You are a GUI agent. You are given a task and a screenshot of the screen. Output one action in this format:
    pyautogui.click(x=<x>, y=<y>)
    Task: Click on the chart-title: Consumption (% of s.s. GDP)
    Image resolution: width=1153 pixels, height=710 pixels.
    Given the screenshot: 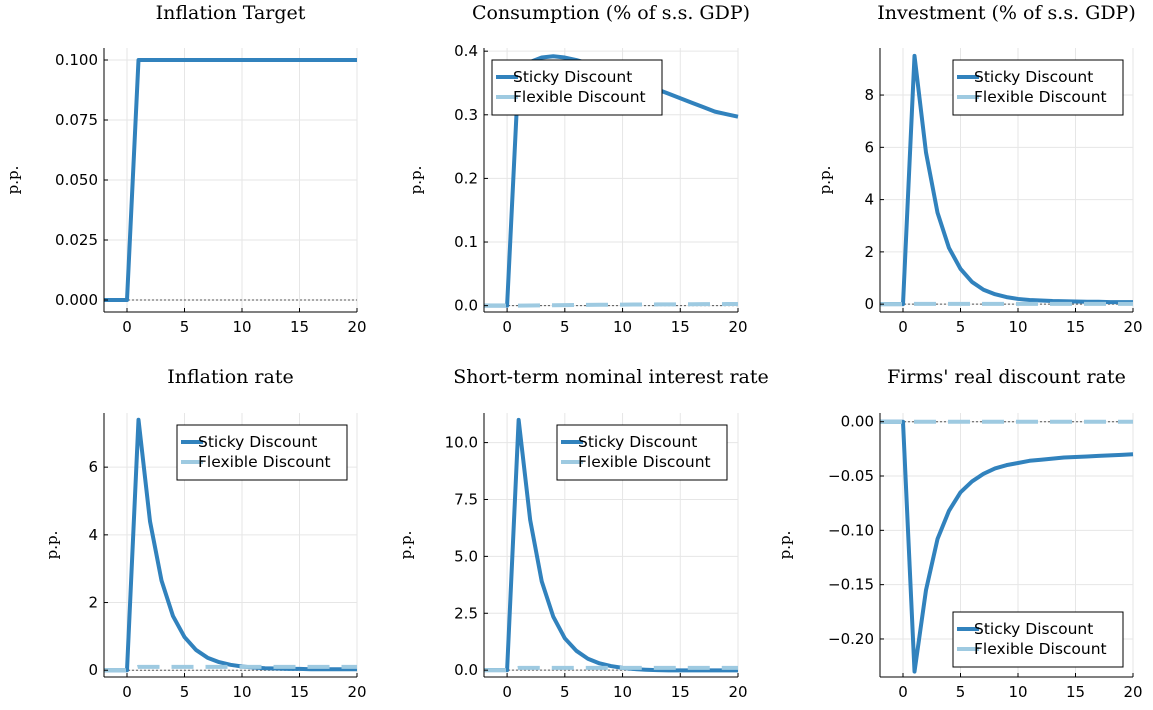 What is the action you would take?
    pyautogui.click(x=611, y=13)
    